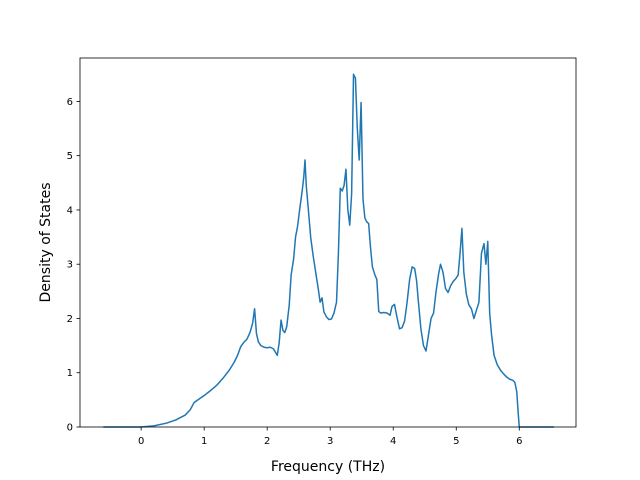 This screenshot has height=480, width=640. Describe the element at coordinates (330, 441) in the screenshot. I see `x-tick-label: 3` at that location.